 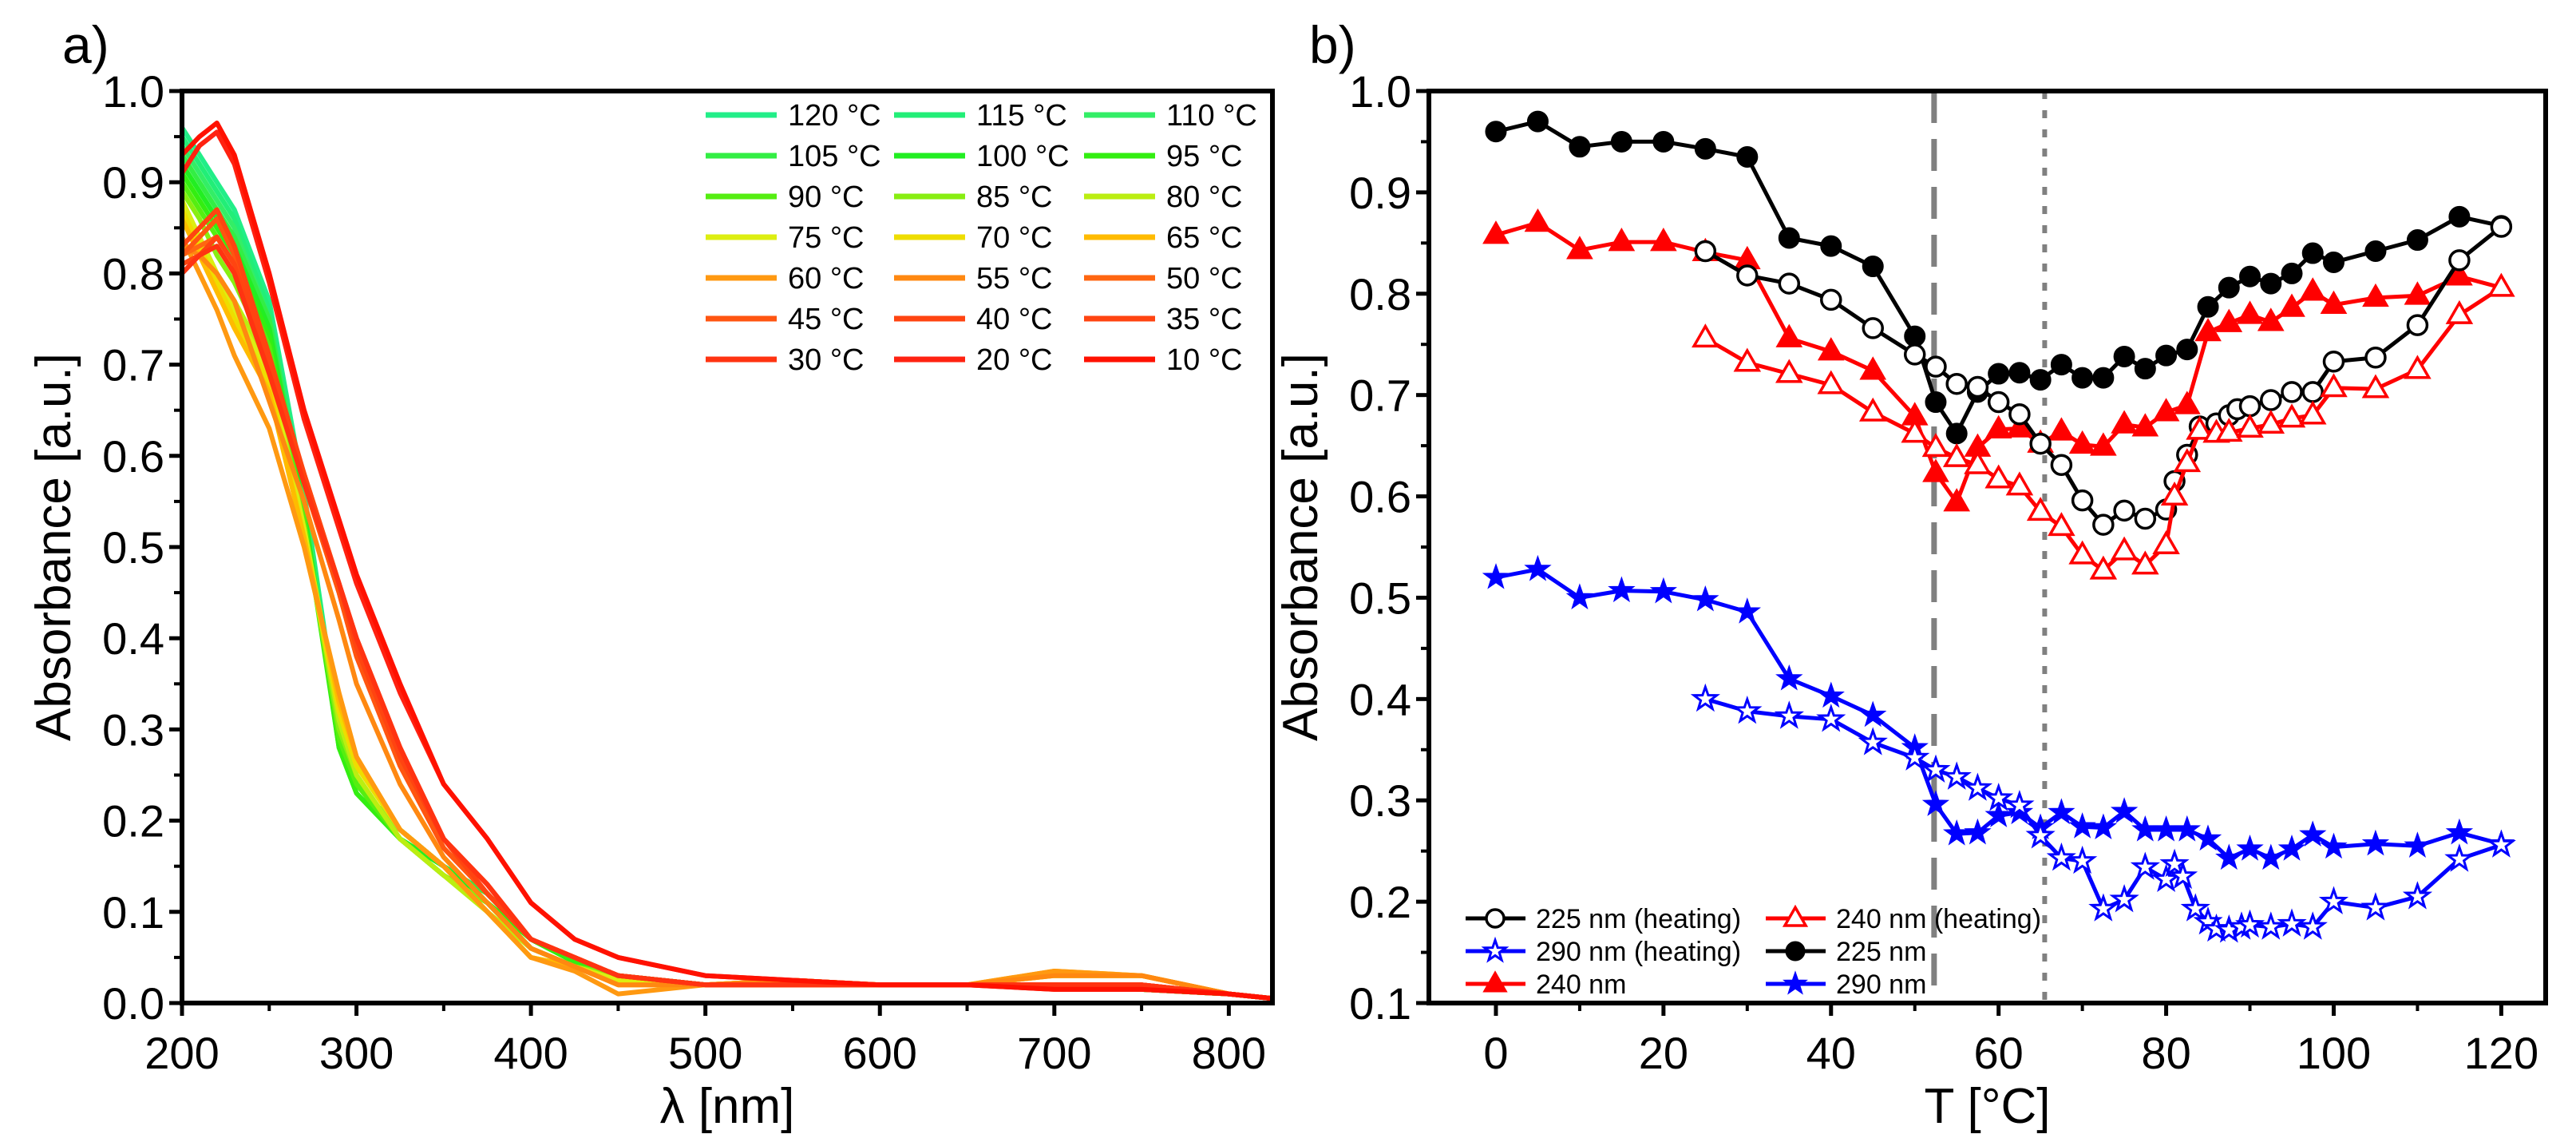 What do you see at coordinates (133, 912) in the screenshot?
I see `y-tick-label: 0.1` at bounding box center [133, 912].